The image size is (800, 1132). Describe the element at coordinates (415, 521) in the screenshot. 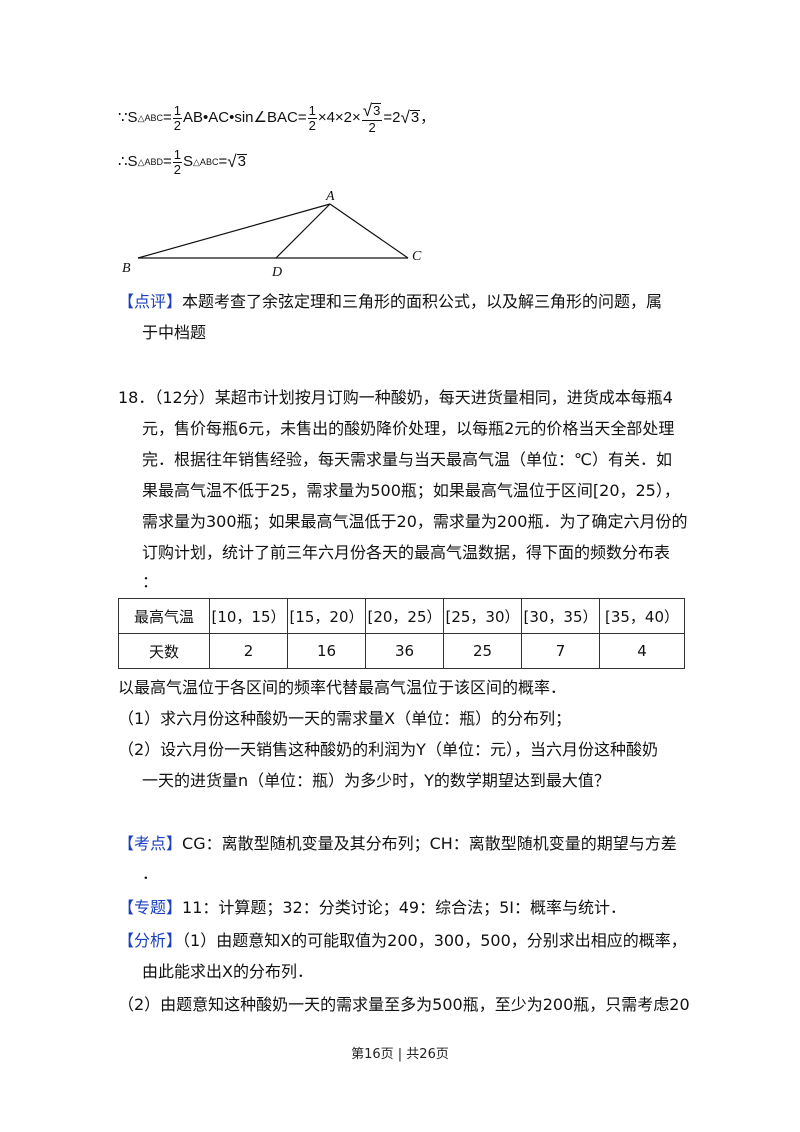

I see `problem-line: 需求量为300瓶；如果最高气温低于20，需求量为200瓶．为了确定六月份的` at that location.